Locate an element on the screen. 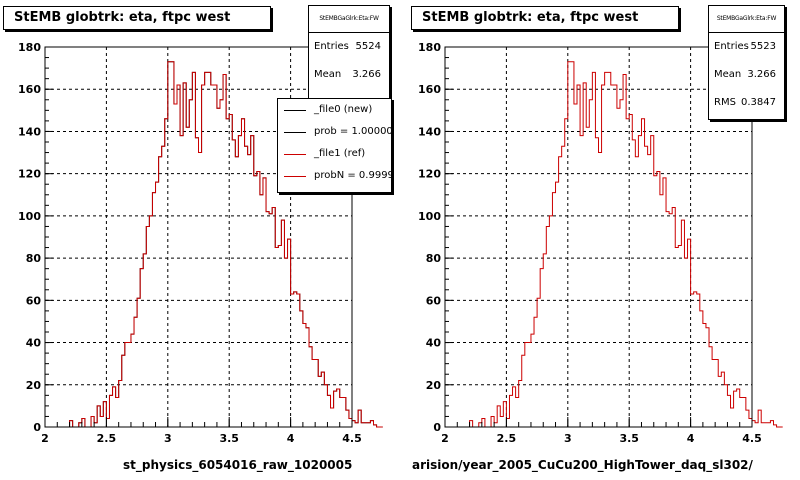  stats-row-rms: RMS 0.3847 is located at coordinates (746, 103).